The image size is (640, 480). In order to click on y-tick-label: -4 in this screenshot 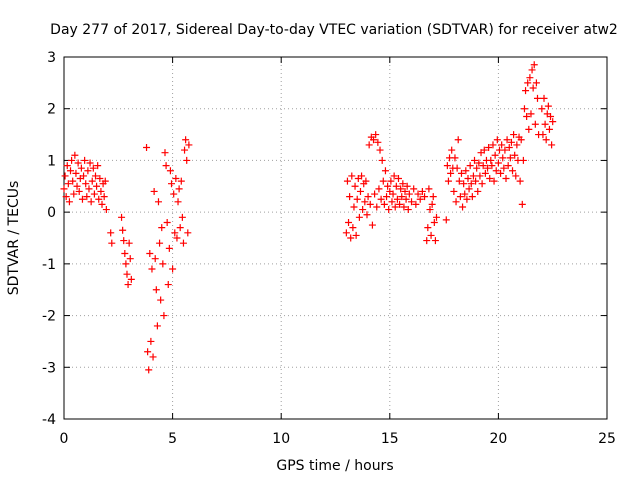, I will do `click(49, 420)`.